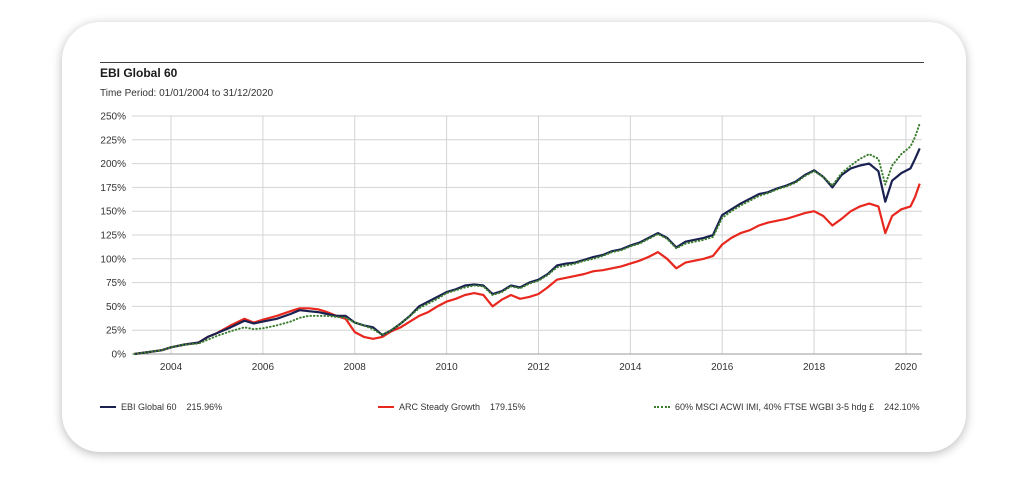 Image resolution: width=1024 pixels, height=480 pixels. What do you see at coordinates (187, 93) in the screenshot?
I see `time-period: Time Period: 01/01/2004 to 31/12/2020` at bounding box center [187, 93].